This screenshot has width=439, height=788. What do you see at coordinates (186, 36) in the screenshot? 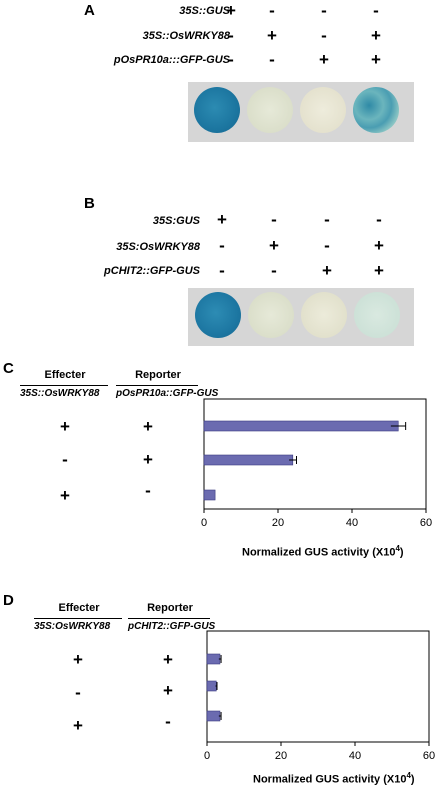
I see `panel-a-row-label-2: 35S::OsWRKY88` at bounding box center [186, 36].